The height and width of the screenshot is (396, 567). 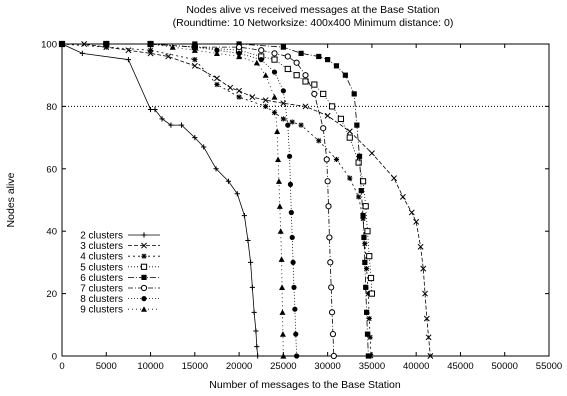 I want to click on y-tick-label: 20, so click(x=51, y=294).